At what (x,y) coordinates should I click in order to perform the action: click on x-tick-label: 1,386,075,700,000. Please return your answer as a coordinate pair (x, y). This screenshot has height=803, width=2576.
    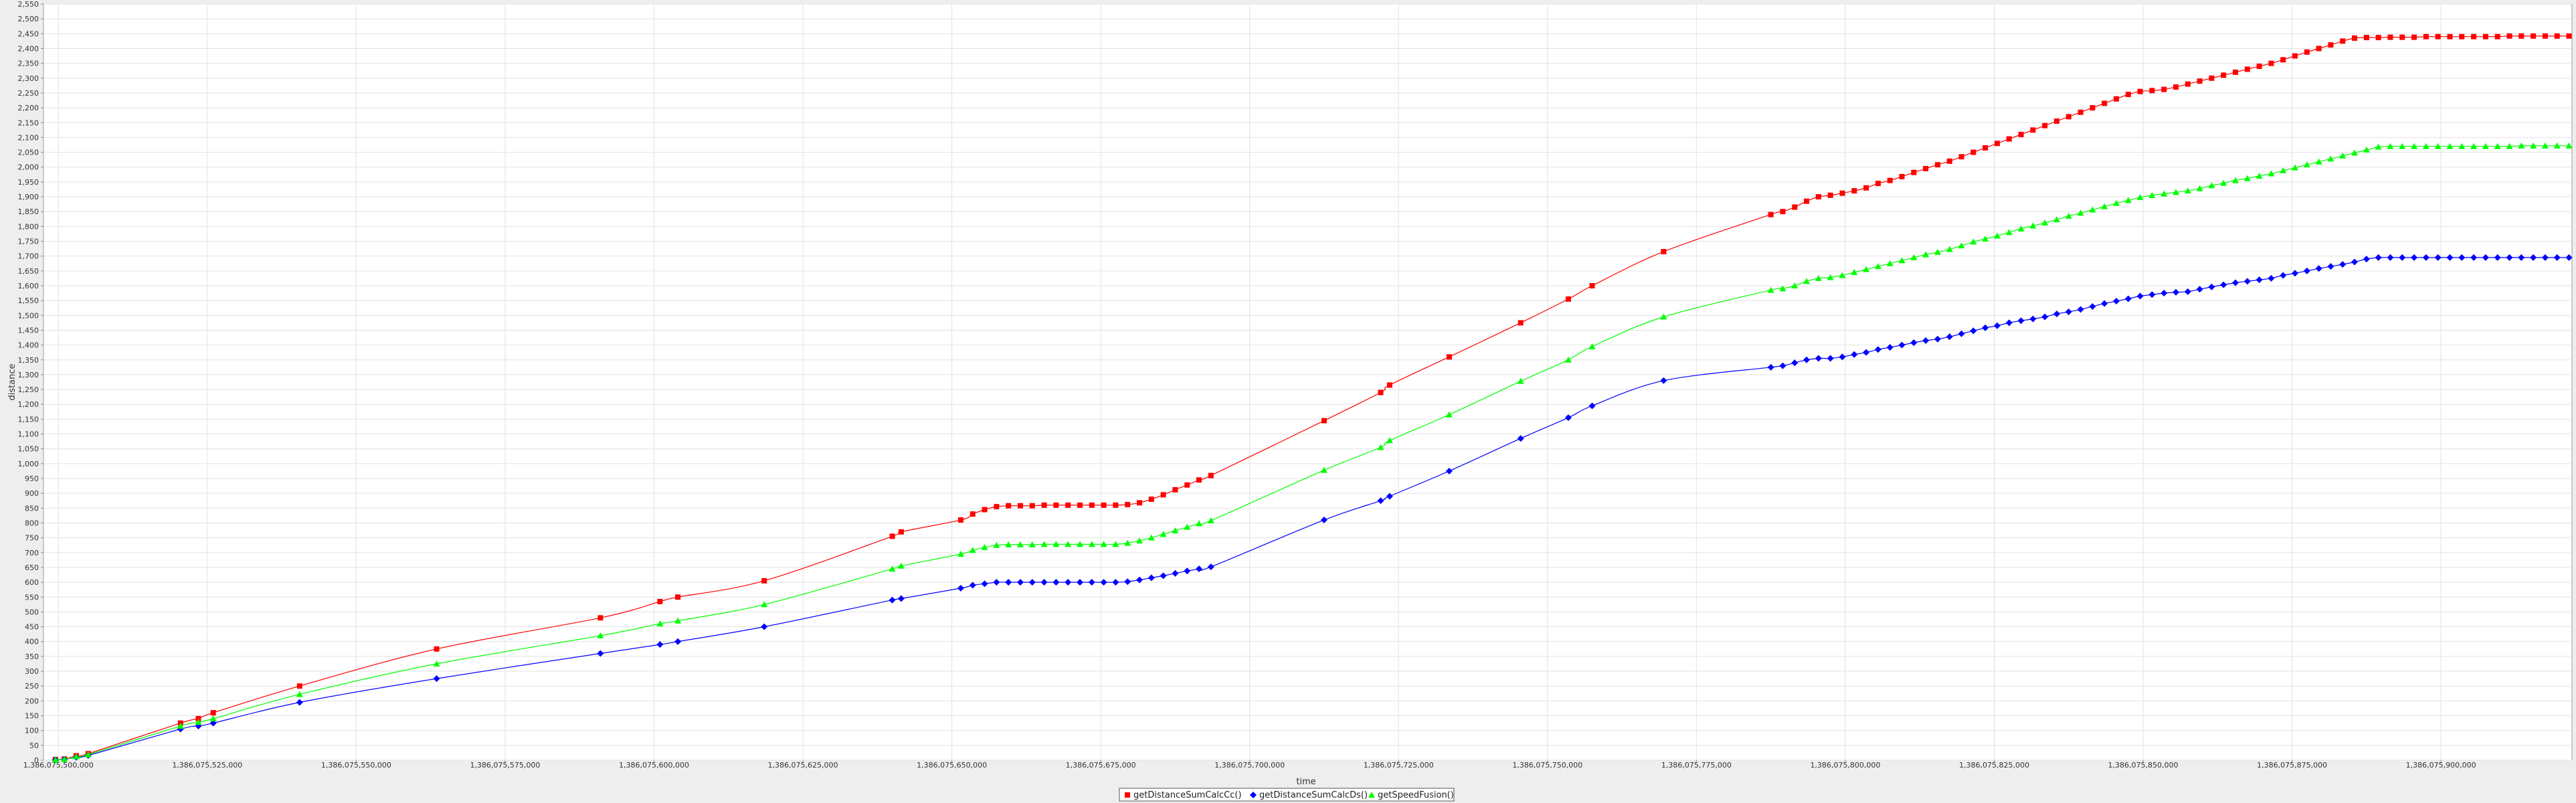
    Looking at the image, I should click on (1249, 765).